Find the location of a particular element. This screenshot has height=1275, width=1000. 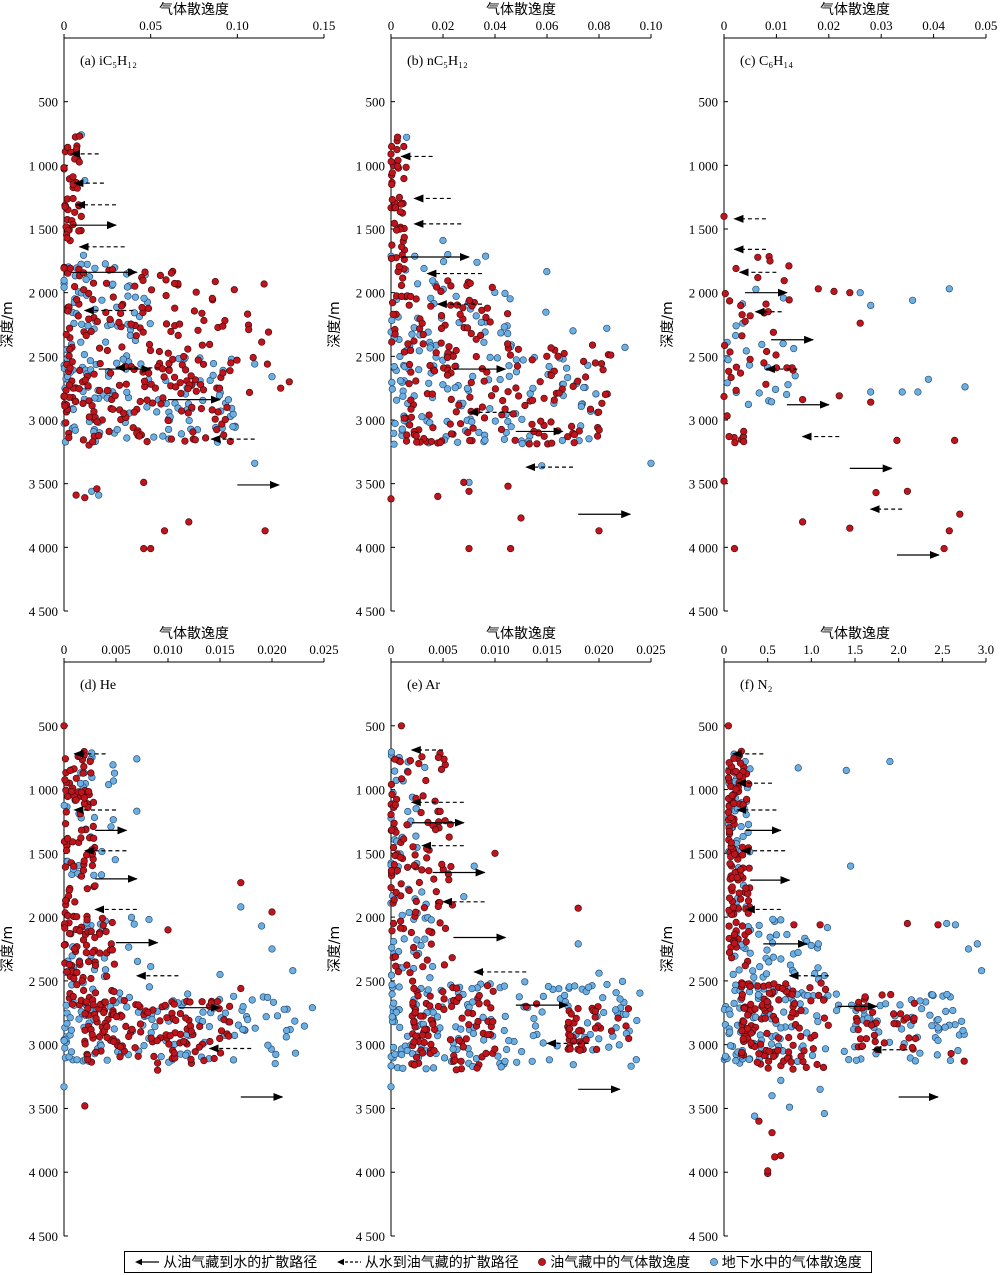

x-axis-label: 气体散逸度 is located at coordinates (855, 10).